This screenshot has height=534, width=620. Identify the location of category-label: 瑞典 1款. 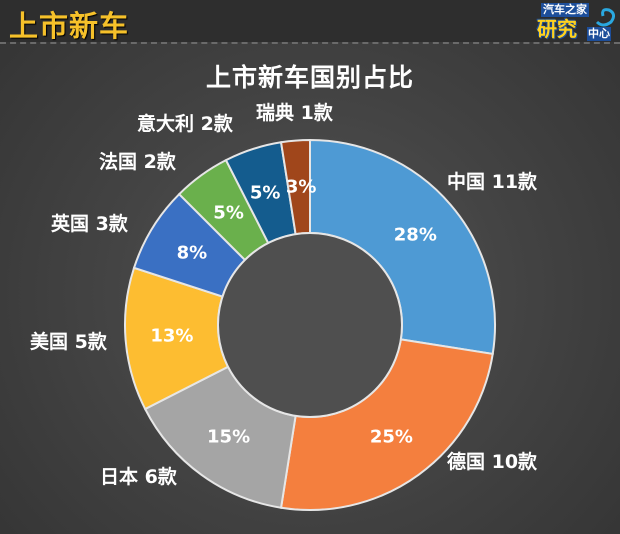
(294, 113).